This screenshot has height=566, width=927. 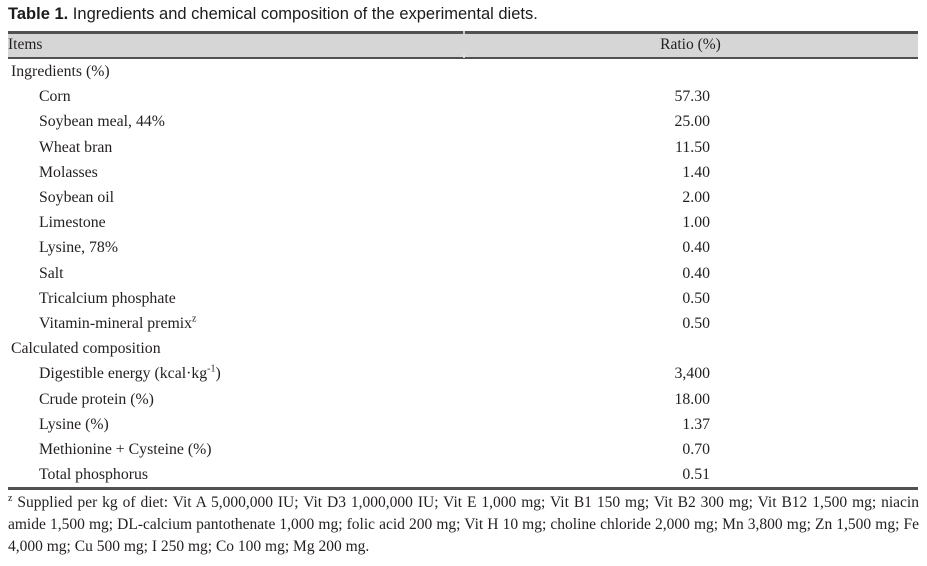 I want to click on column-header-items: Items, so click(x=235, y=45).